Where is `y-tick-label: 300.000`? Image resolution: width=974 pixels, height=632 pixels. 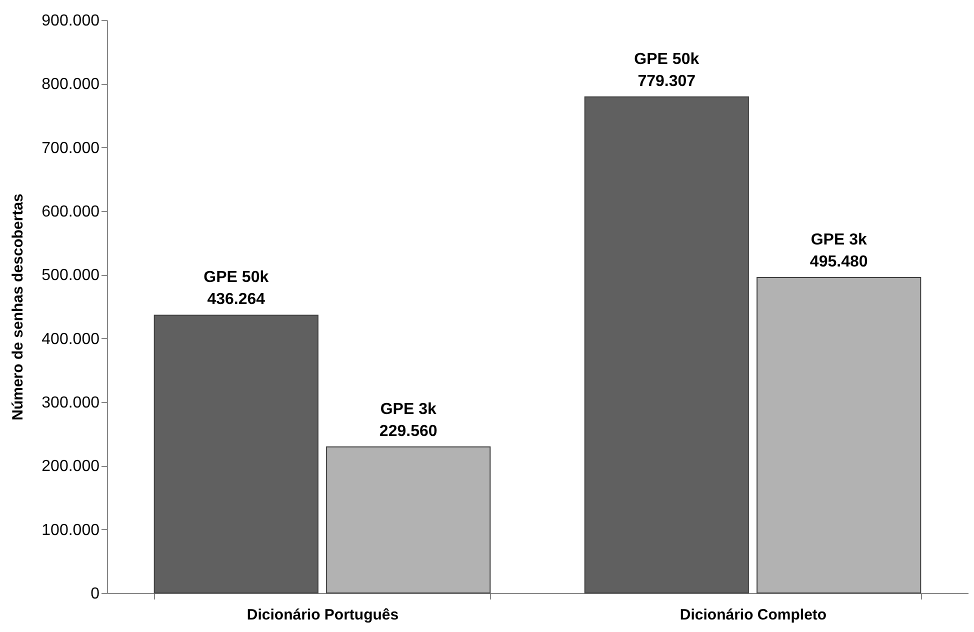 y-tick-label: 300.000 is located at coordinates (71, 403).